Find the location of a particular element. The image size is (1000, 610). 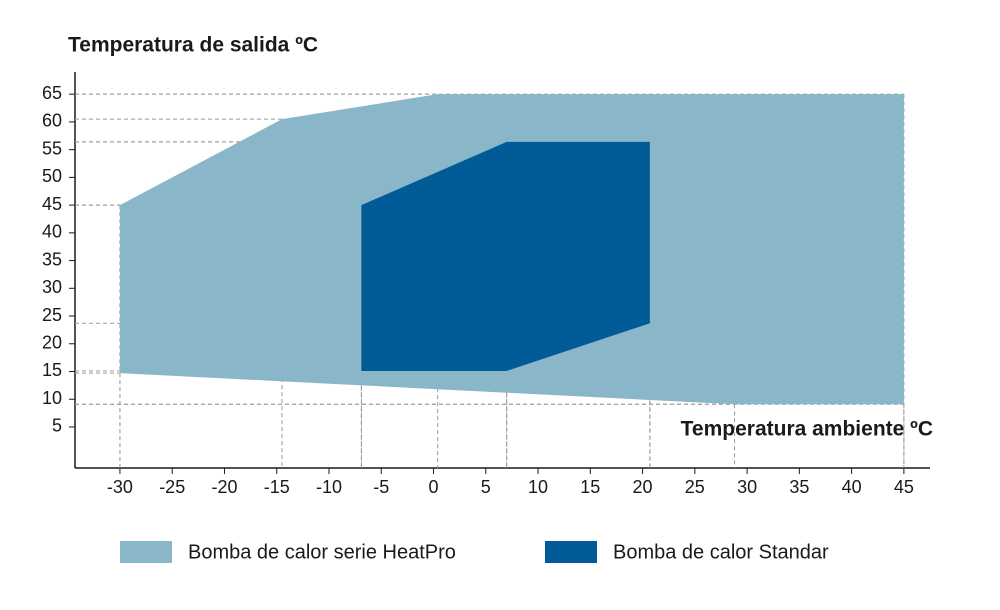

y-tick-label: 30 is located at coordinates (52, 287).